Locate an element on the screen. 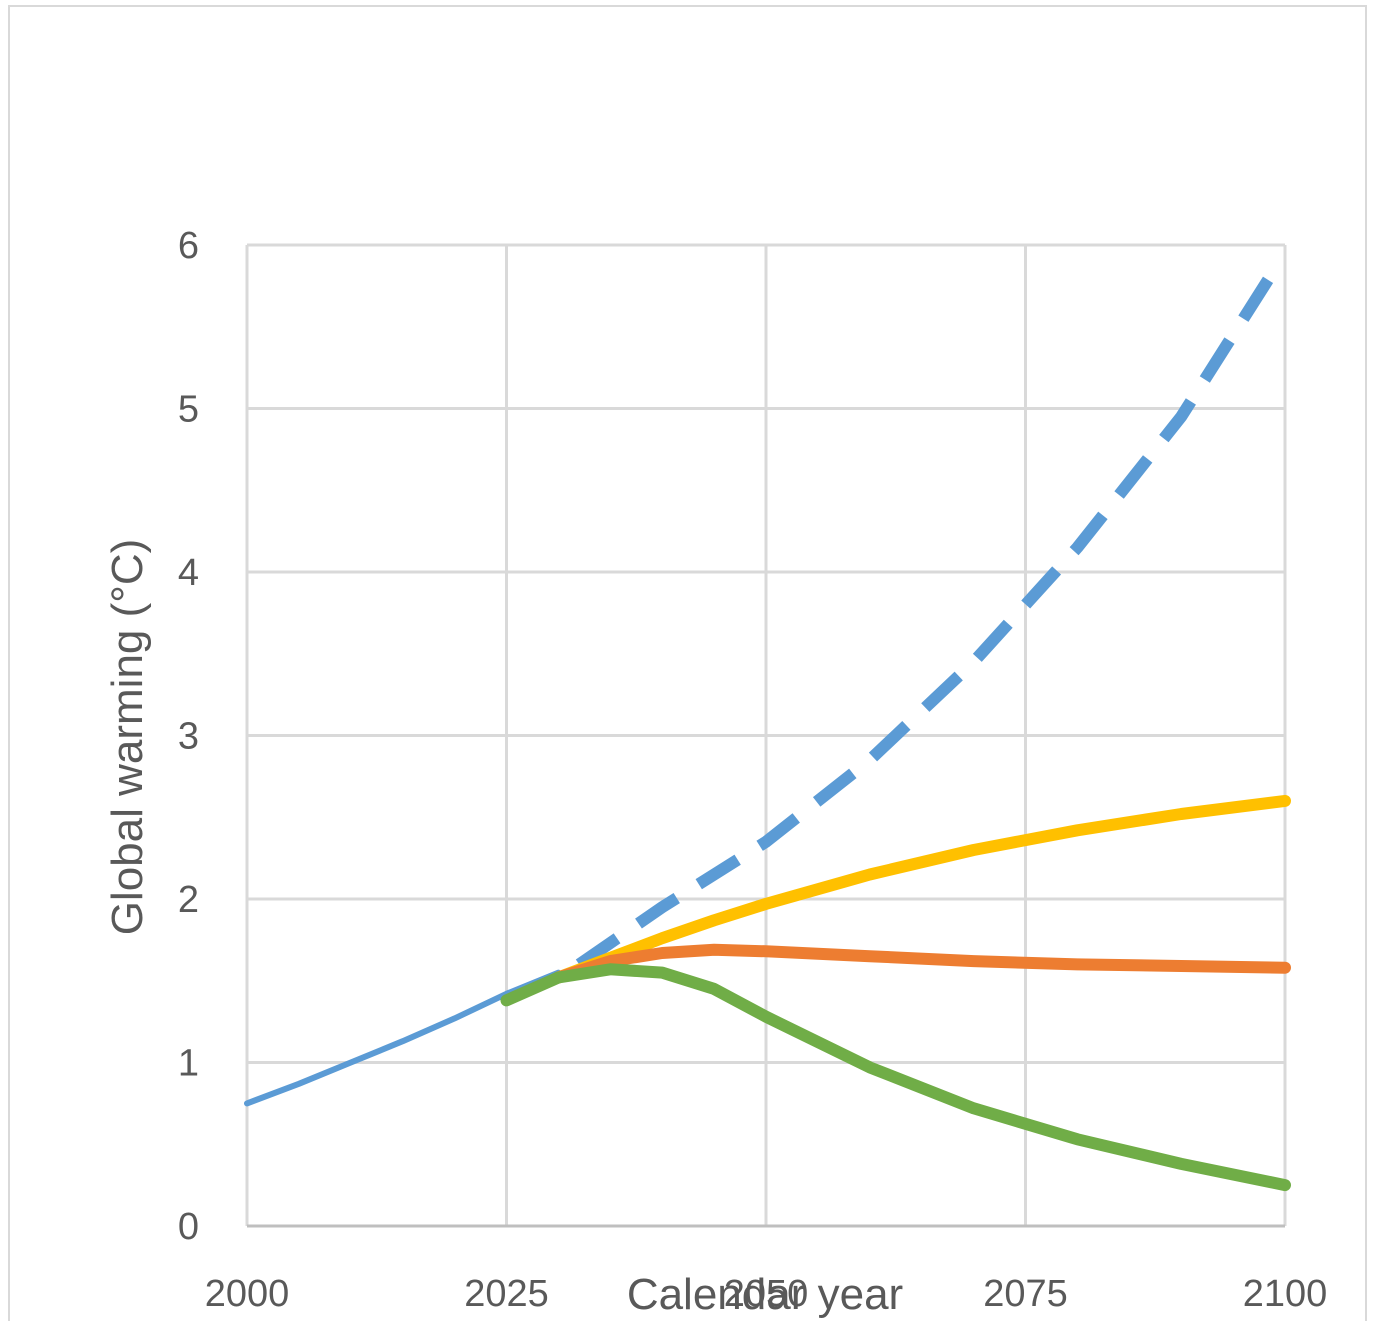 The width and height of the screenshot is (1375, 1328). x-tick-label: 2025 is located at coordinates (506, 1294).